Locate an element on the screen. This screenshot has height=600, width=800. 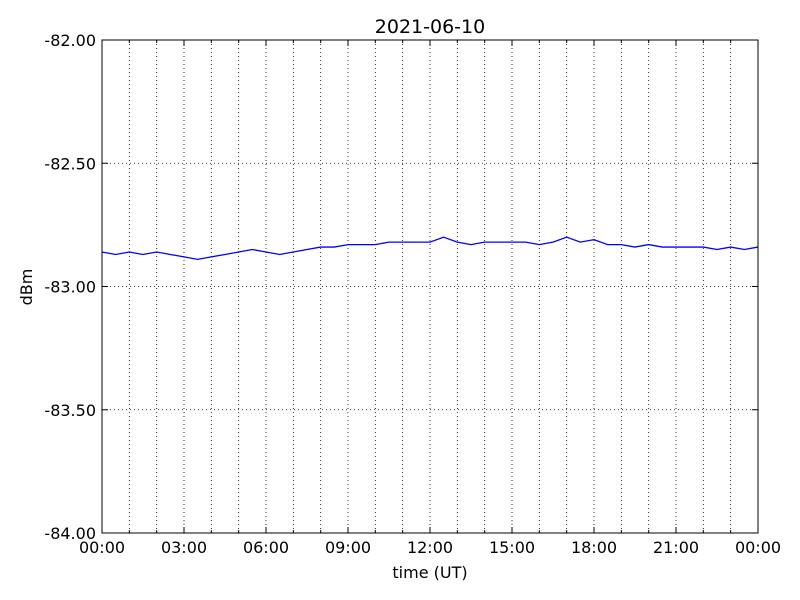
y-tick-label: -83.00 is located at coordinates (70, 287).